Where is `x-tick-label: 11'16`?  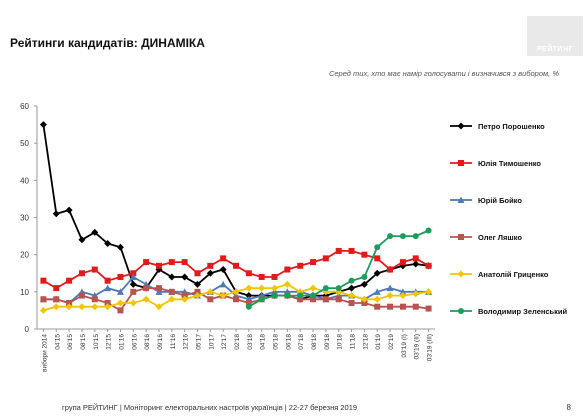
x-tick-label: 11'16 is located at coordinates (173, 342).